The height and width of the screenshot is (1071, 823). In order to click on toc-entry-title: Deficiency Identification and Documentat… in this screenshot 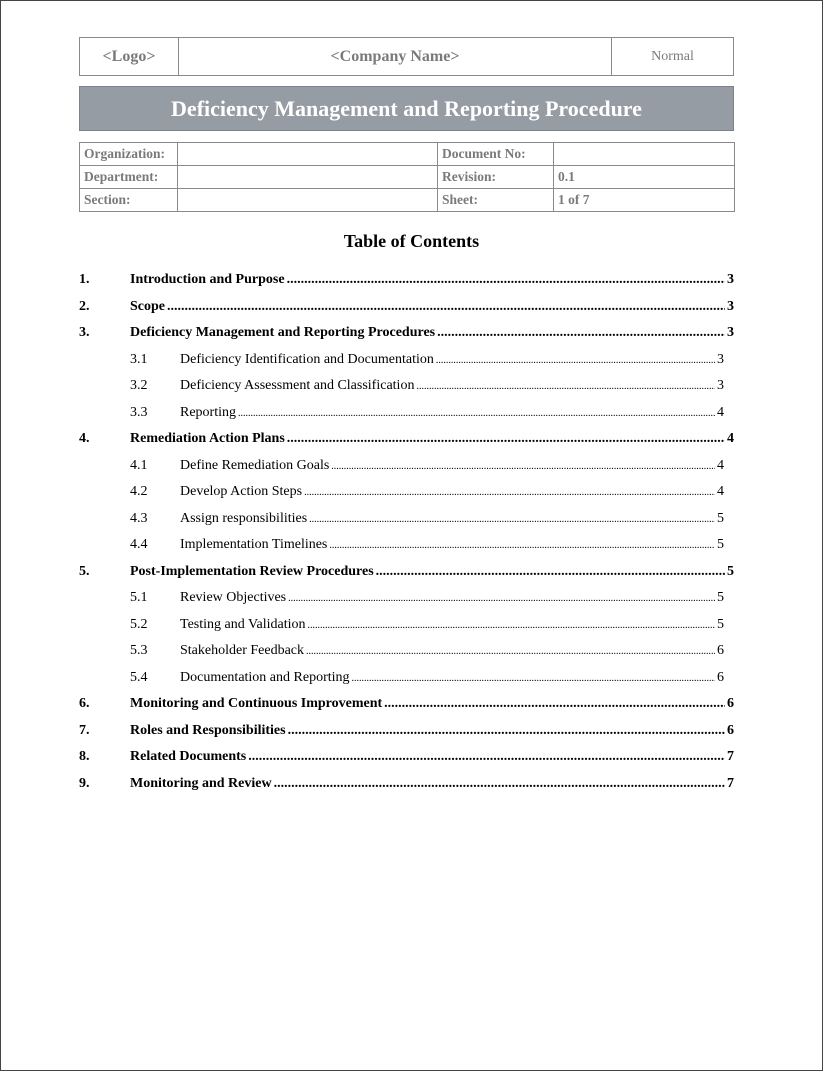, I will do `click(307, 359)`.